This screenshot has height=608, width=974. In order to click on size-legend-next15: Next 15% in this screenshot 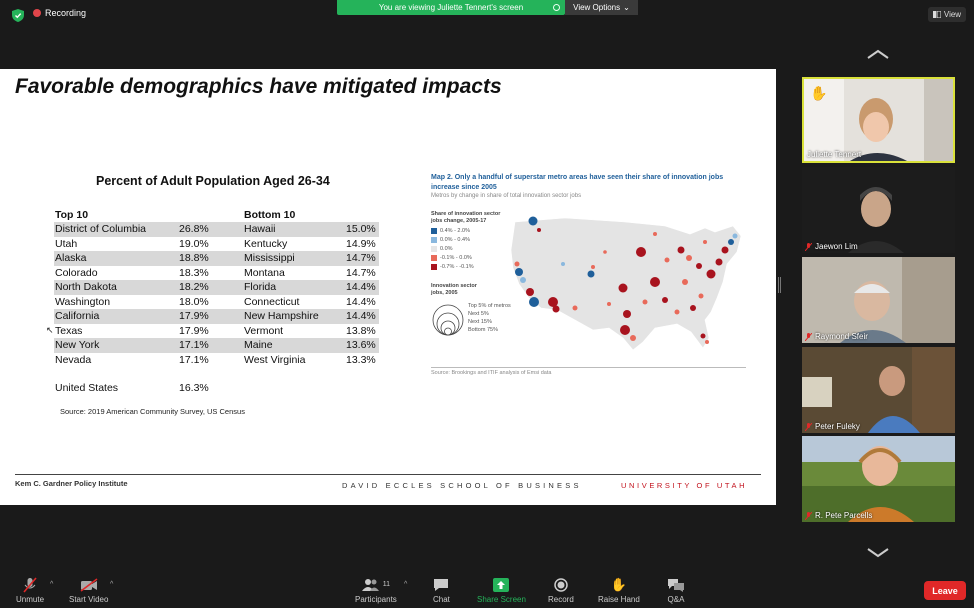, I will do `click(480, 322)`.